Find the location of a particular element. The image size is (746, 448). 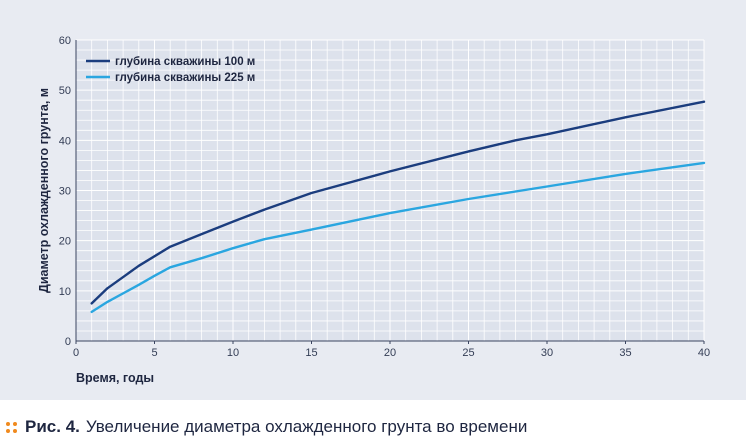

x-tick-label: 10 is located at coordinates (233, 353).